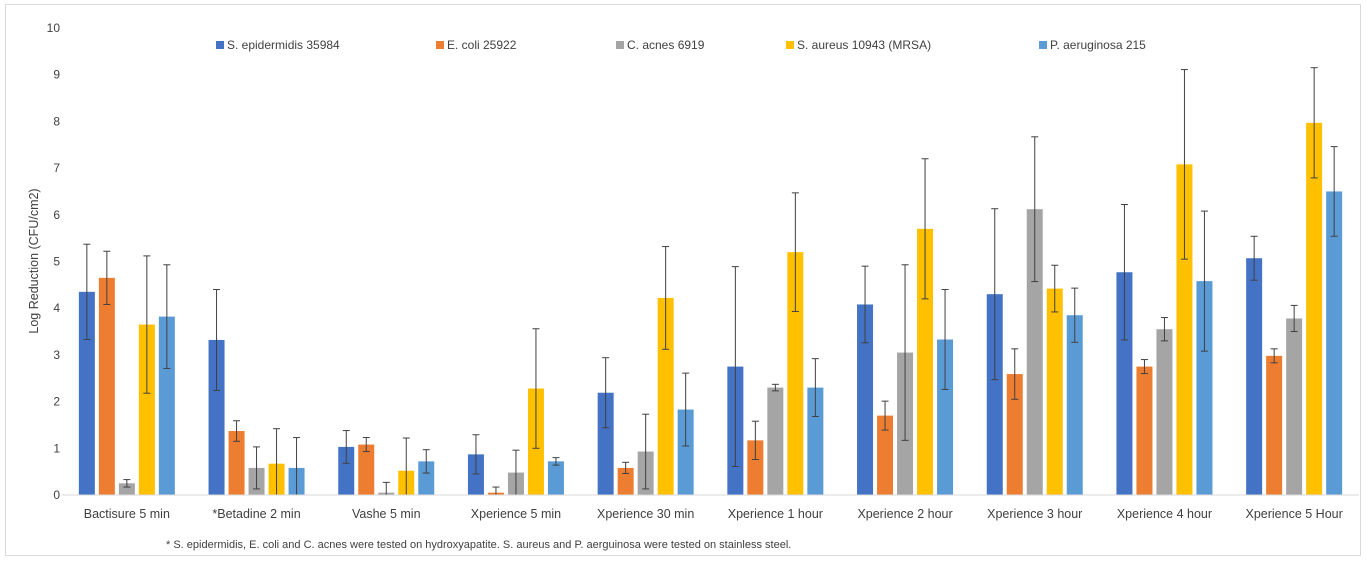 This screenshot has height=562, width=1368. Describe the element at coordinates (56, 215) in the screenshot. I see `y-tick-label: 6` at that location.